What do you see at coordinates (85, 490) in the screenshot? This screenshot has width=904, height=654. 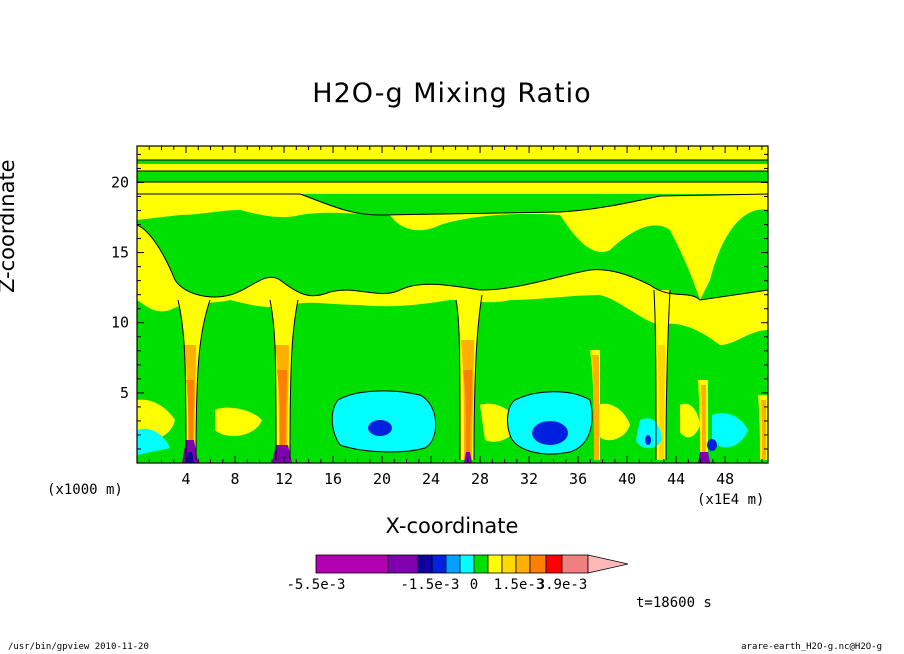 I see `x-axis-unit-left: (x1000 m)` at bounding box center [85, 490].